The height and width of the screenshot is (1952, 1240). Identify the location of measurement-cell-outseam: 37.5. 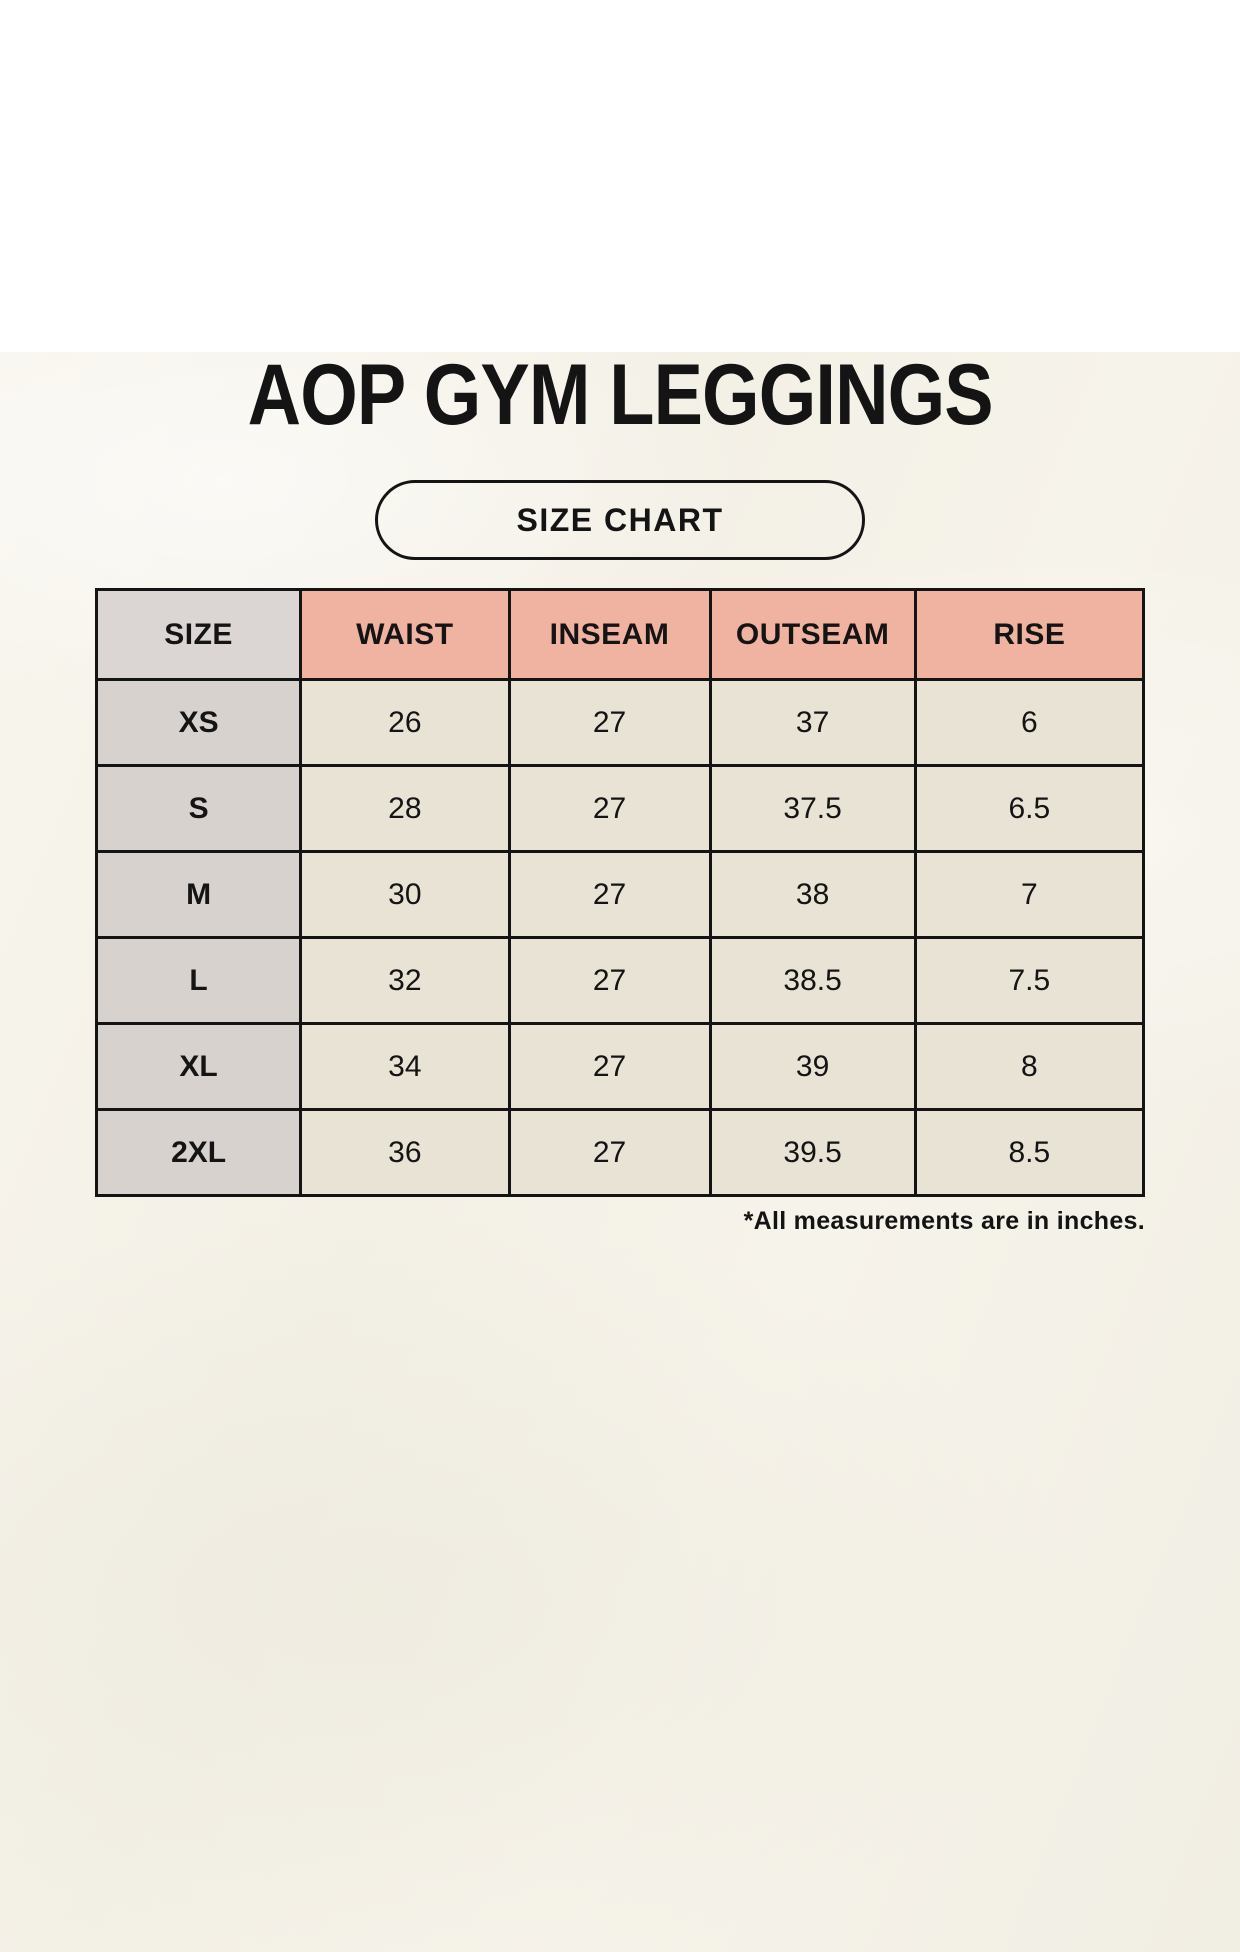
(812, 808).